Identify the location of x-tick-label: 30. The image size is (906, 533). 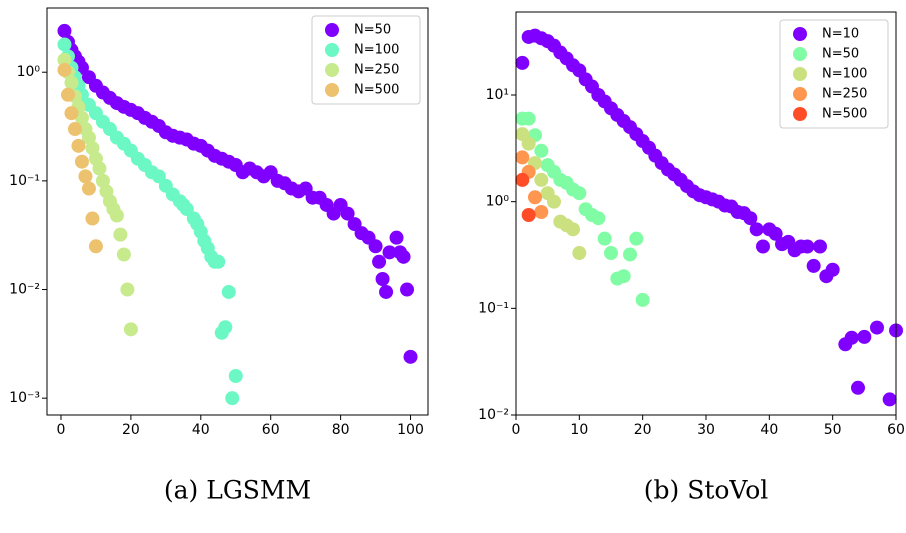
(706, 430).